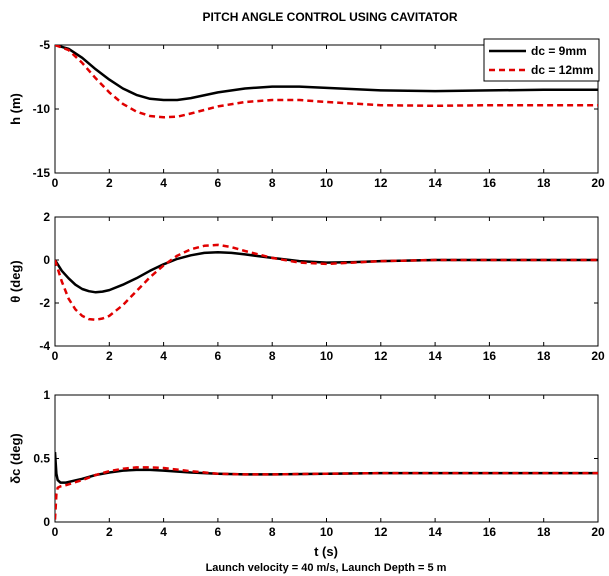 The height and width of the screenshot is (576, 609). I want to click on y-tick-label: -5, so click(44, 45).